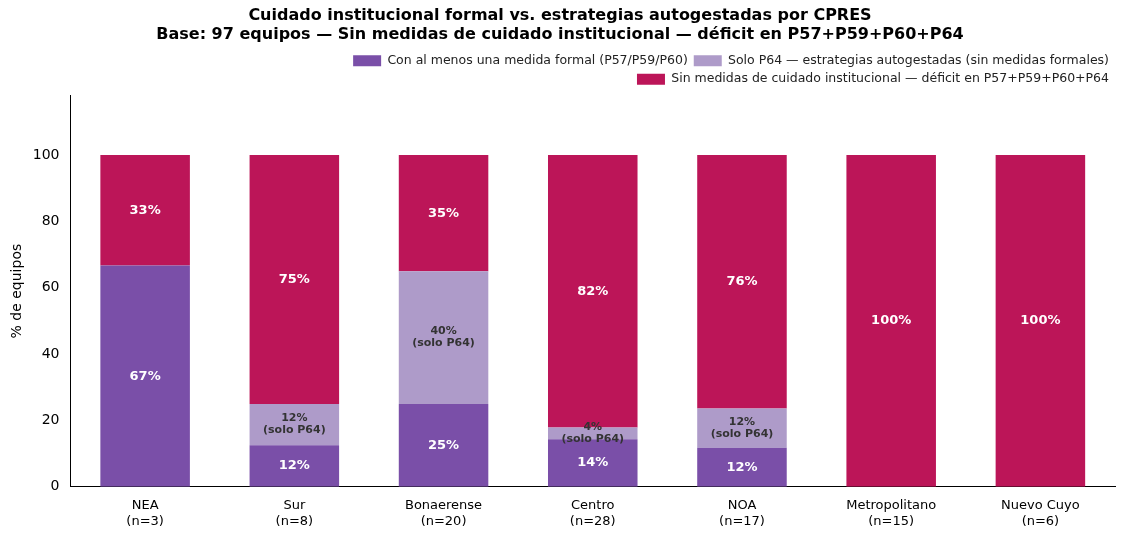 Image resolution: width=1127 pixels, height=537 pixels. I want to click on y-axis-title: % de equipos, so click(16, 291).